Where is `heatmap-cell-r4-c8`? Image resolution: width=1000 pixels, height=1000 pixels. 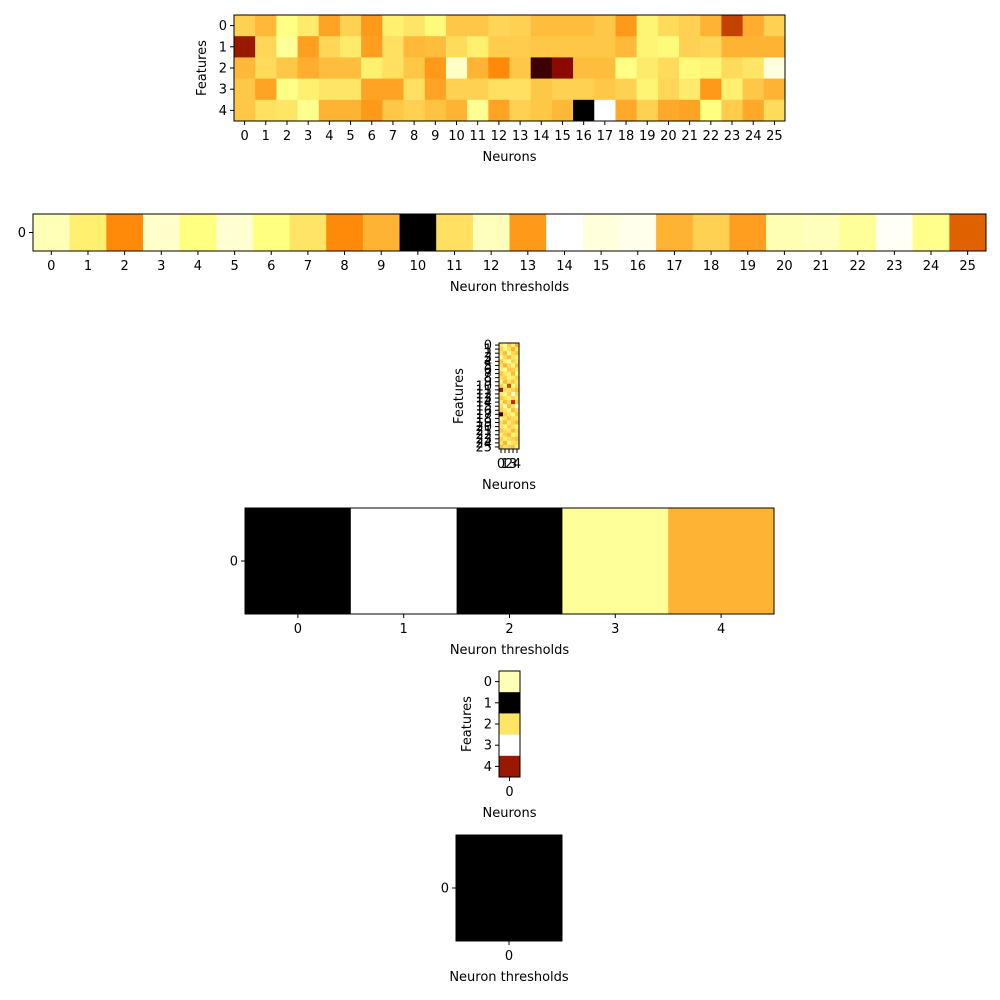 heatmap-cell-r4-c8 is located at coordinates (414, 110).